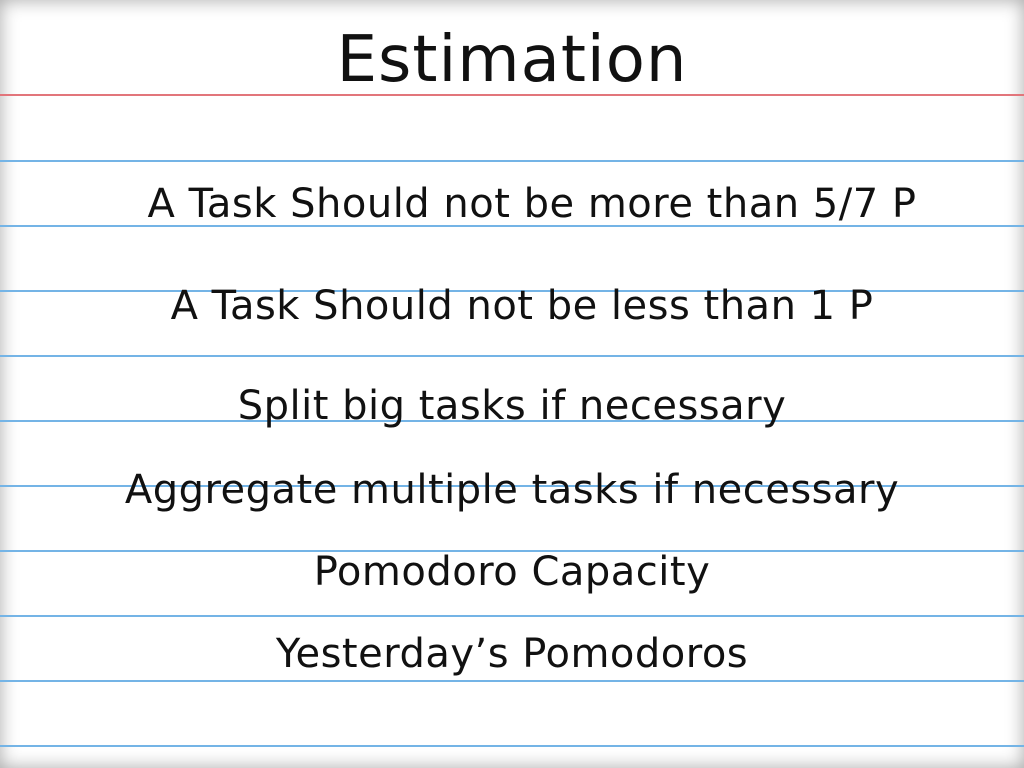 Image resolution: width=1024 pixels, height=768 pixels. What do you see at coordinates (522, 306) in the screenshot?
I see `bullet-min-task-size: A Task Should not be less than 1 P` at bounding box center [522, 306].